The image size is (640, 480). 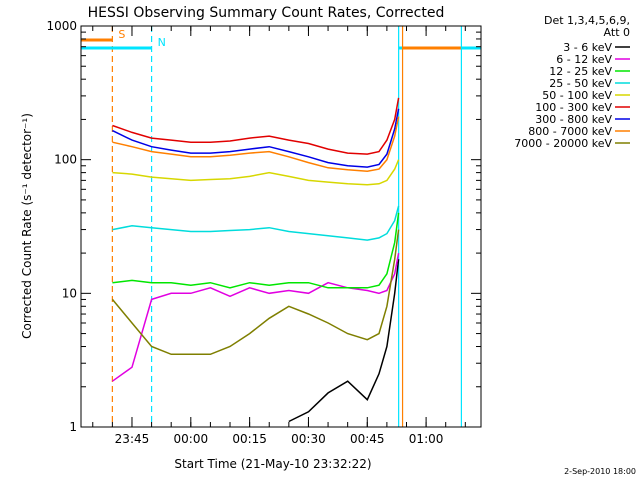 What do you see at coordinates (69, 293) in the screenshot?
I see `y-tick-label: 10` at bounding box center [69, 293].